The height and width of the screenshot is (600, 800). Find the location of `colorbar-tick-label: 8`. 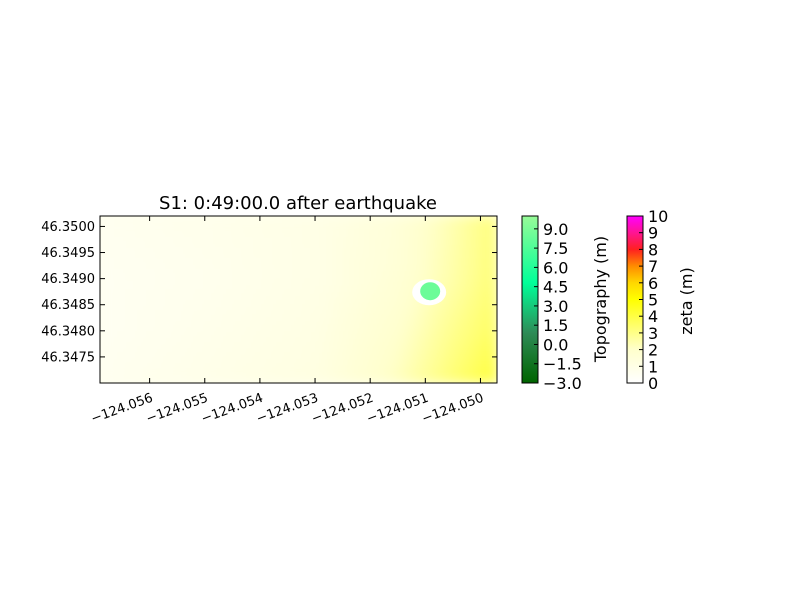

colorbar-tick-label: 8 is located at coordinates (653, 249).